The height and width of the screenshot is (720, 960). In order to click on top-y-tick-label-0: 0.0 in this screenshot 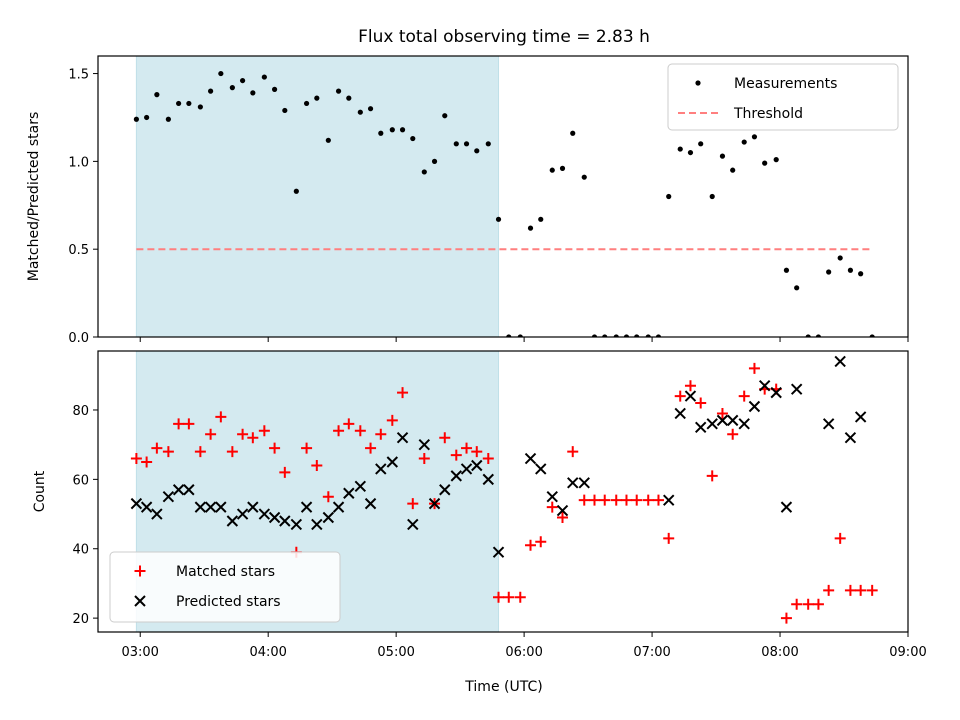, I will do `click(78, 338)`.